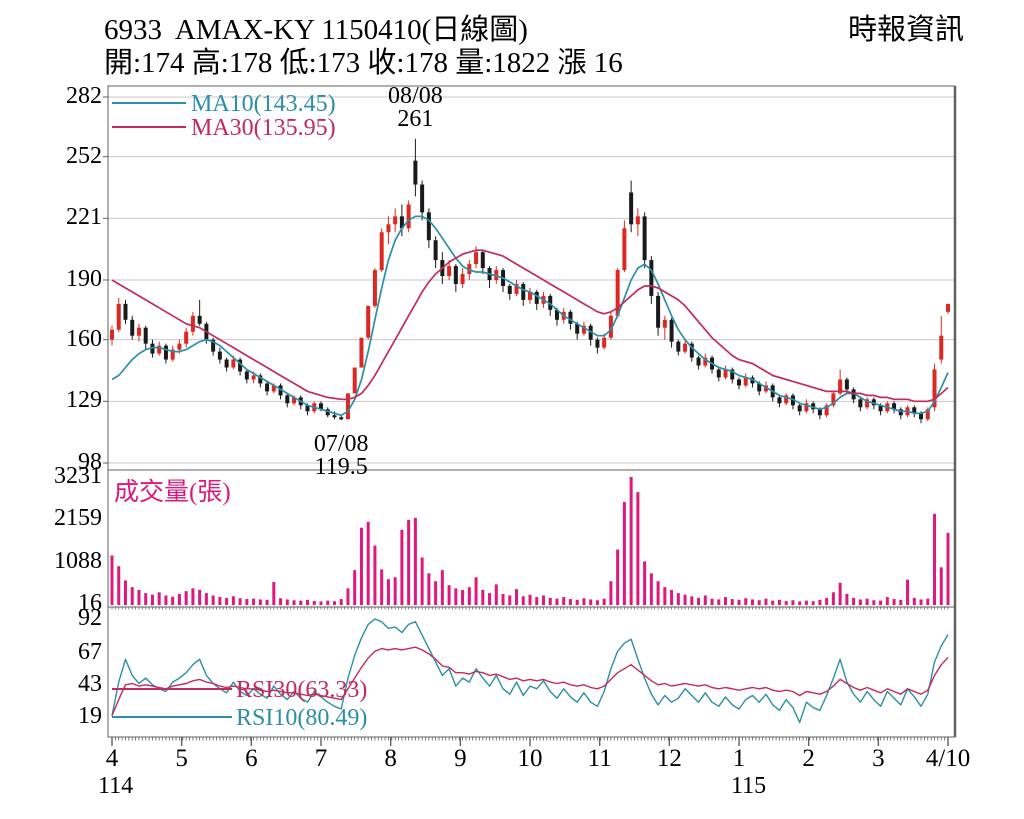  Describe the element at coordinates (530, 758) in the screenshot. I see `month-label-10: 10` at that location.